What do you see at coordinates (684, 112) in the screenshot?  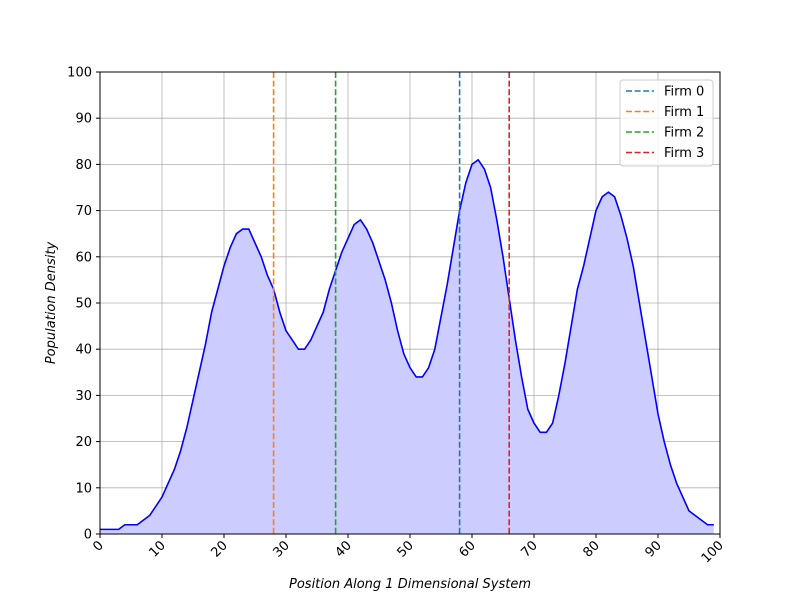 I see `legend-label: Firm 1` at bounding box center [684, 112].